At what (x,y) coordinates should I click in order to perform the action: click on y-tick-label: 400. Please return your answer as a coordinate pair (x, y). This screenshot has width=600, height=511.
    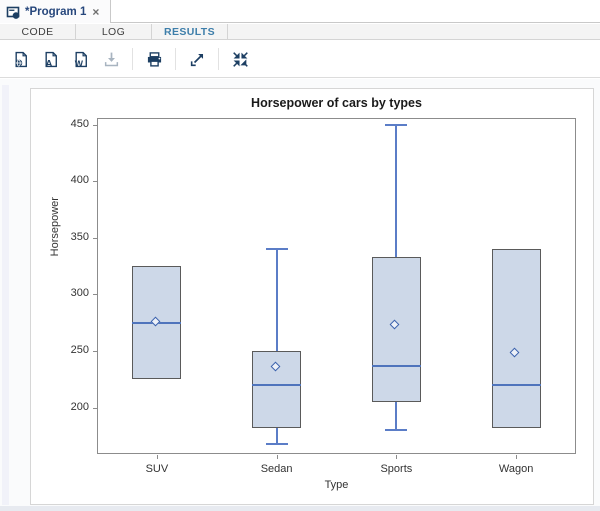
    Looking at the image, I should click on (79, 180).